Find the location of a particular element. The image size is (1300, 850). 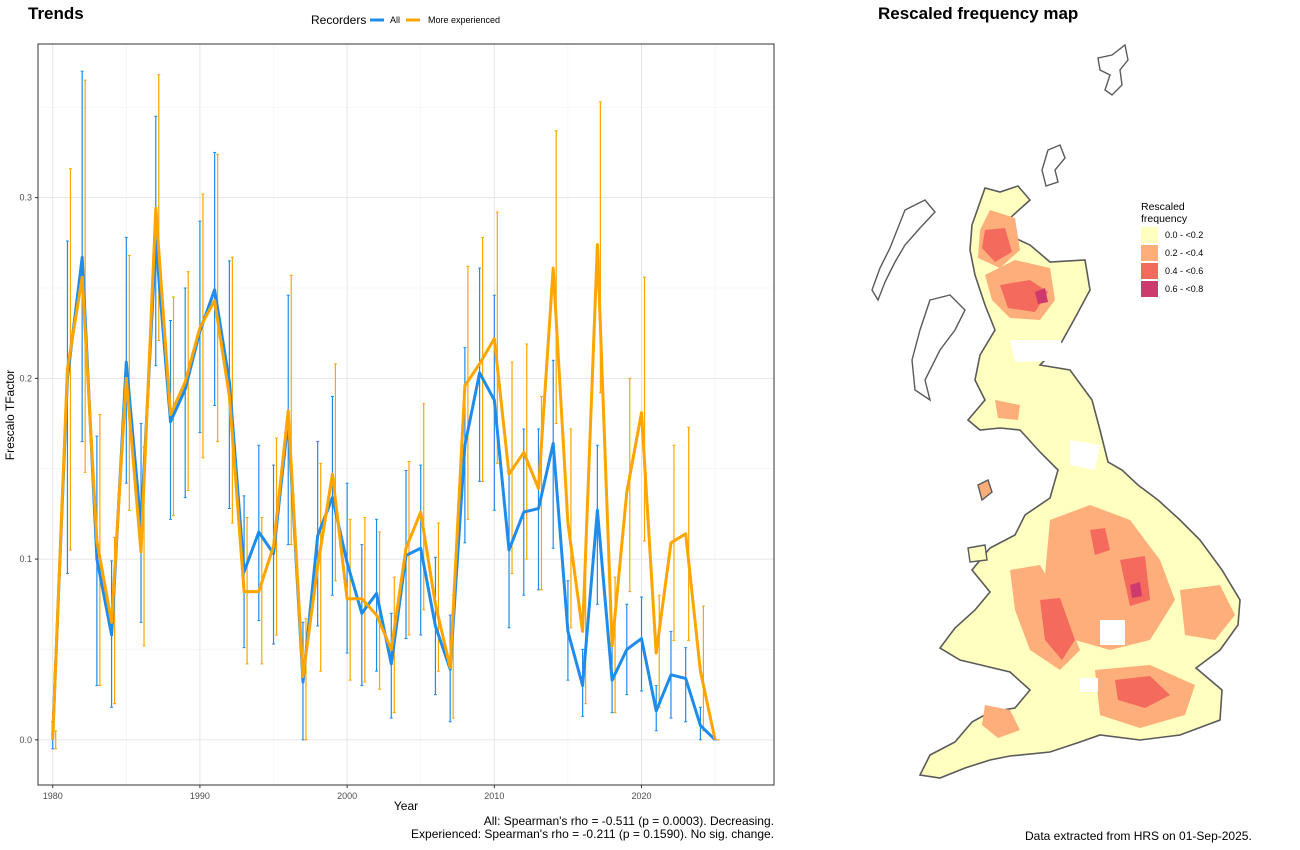

map-title: Rescaled frequency map is located at coordinates (978, 13).